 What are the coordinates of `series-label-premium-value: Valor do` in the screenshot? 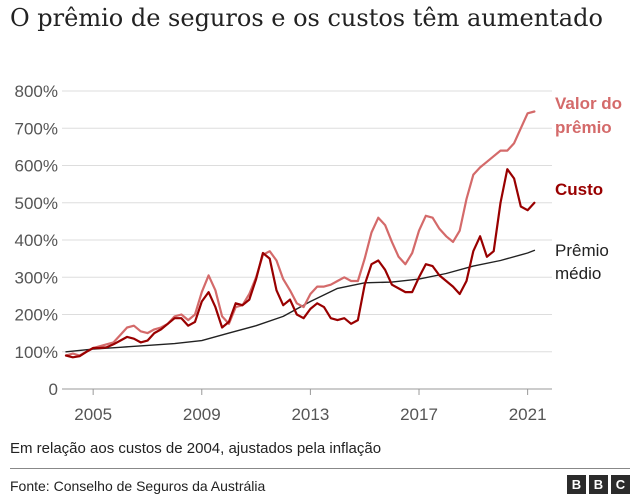 It's located at (588, 103).